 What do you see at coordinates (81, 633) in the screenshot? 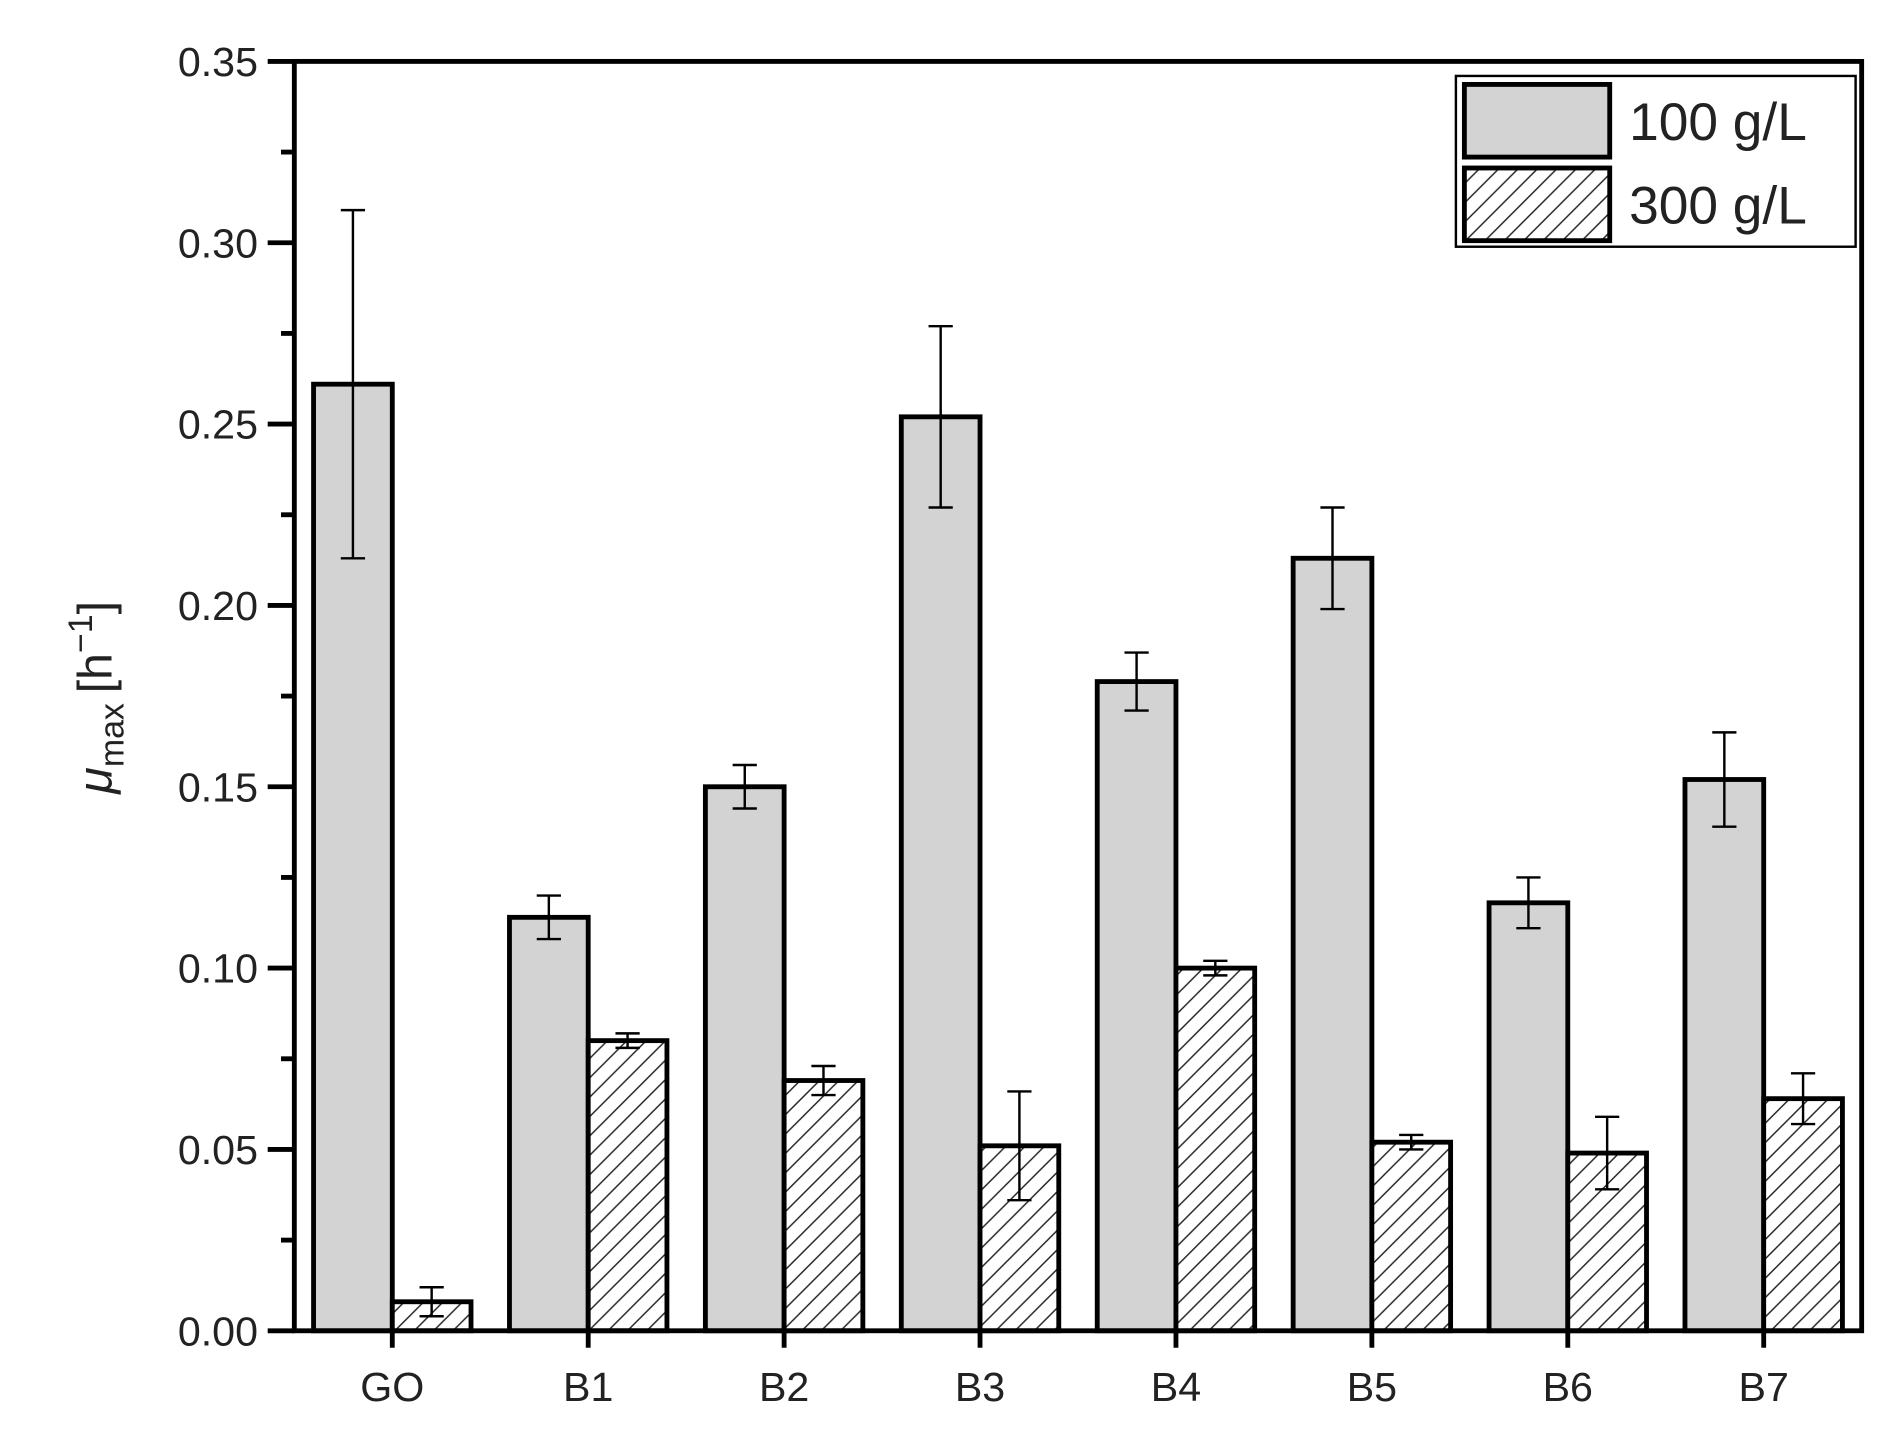
I see `y-label-superscript: −1` at bounding box center [81, 633].